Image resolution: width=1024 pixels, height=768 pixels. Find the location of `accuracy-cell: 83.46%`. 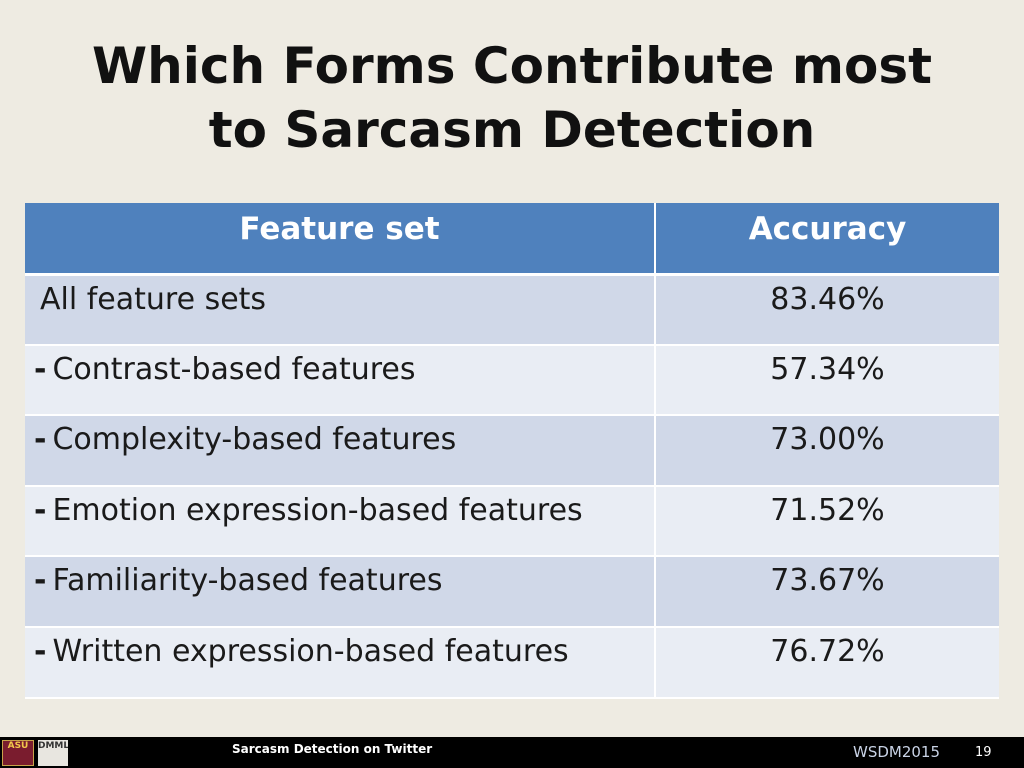

accuracy-cell: 83.46% is located at coordinates (827, 310).